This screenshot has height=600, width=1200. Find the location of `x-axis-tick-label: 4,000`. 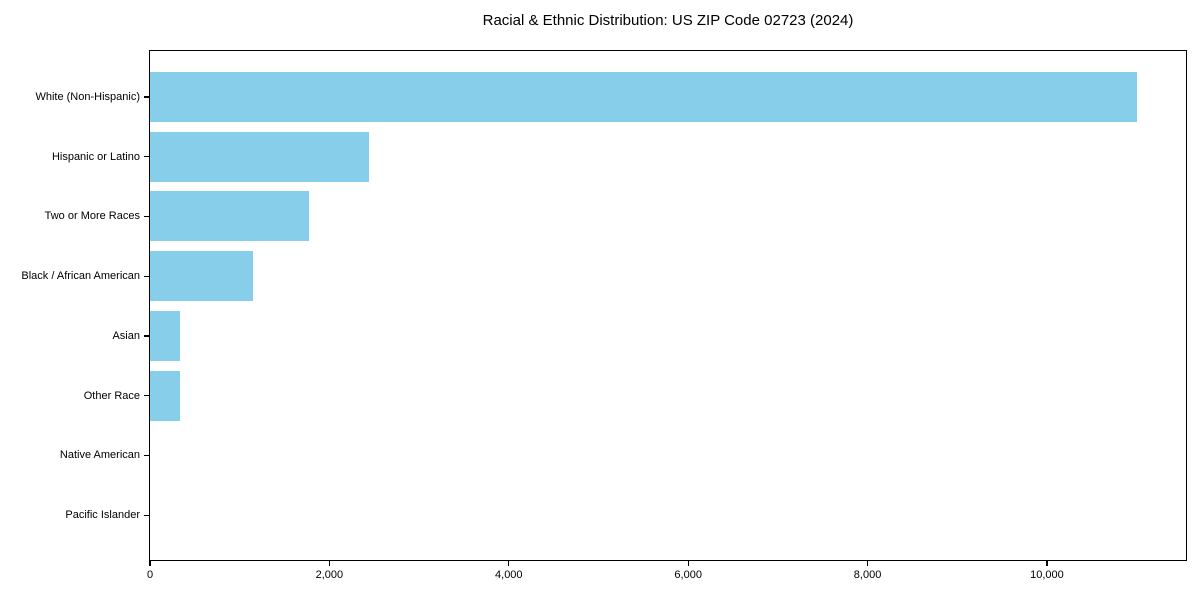

x-axis-tick-label: 4,000 is located at coordinates (509, 575).